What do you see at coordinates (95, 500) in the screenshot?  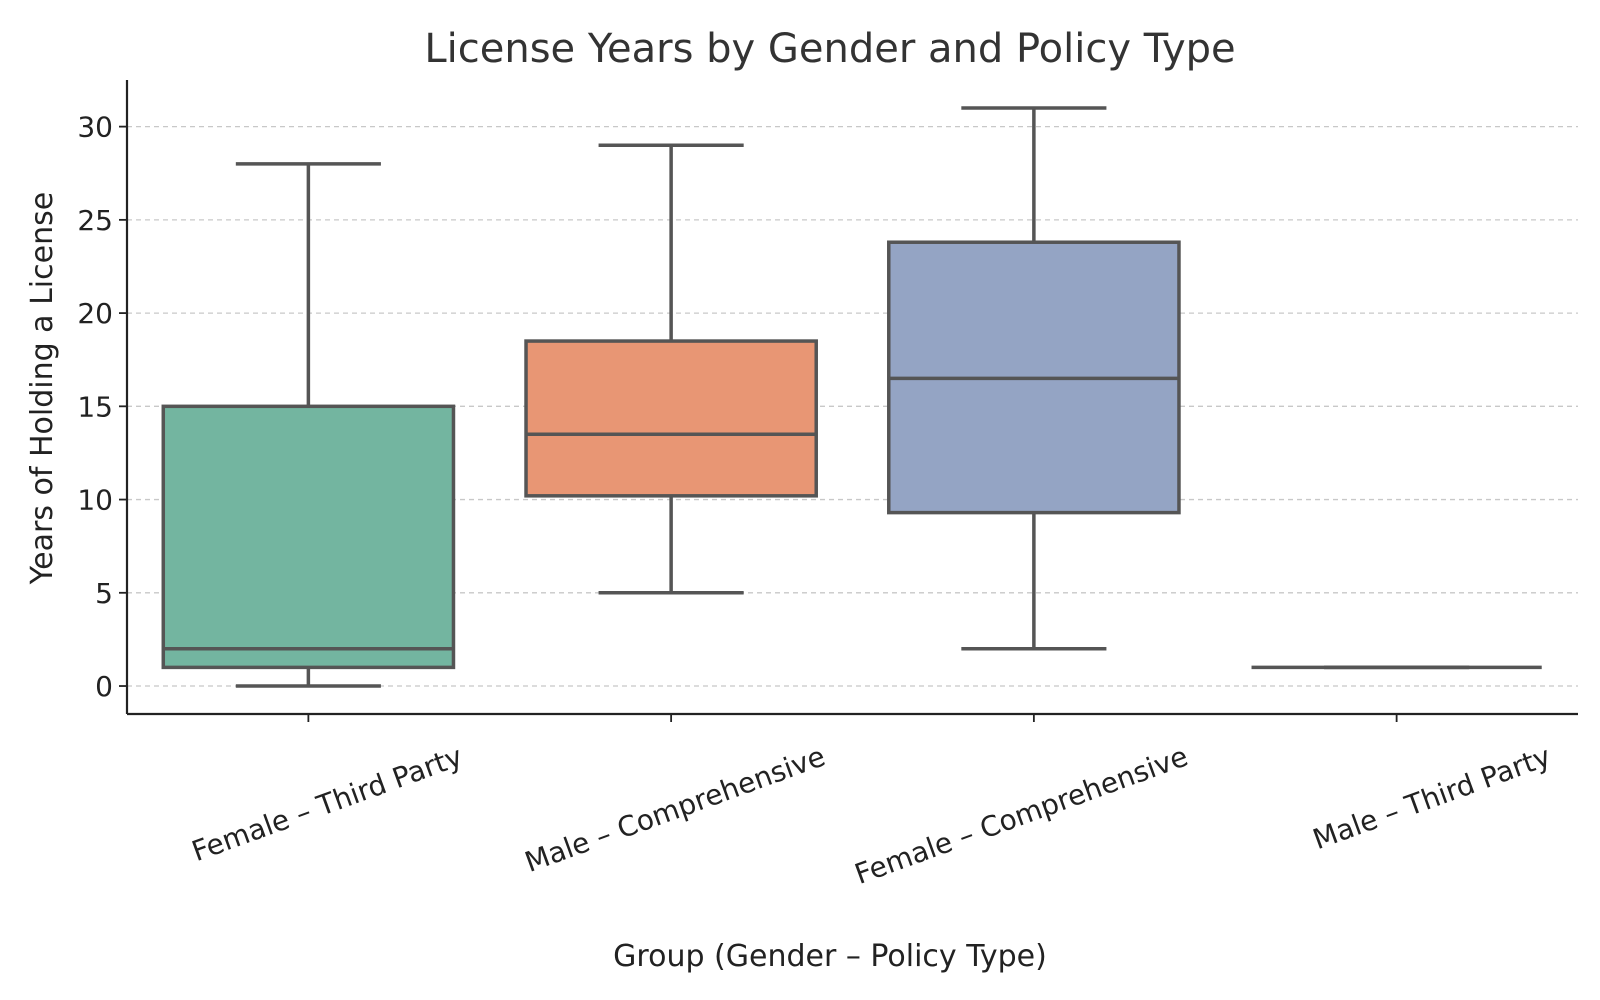 I see `y-tick-label-10: 10` at bounding box center [95, 500].